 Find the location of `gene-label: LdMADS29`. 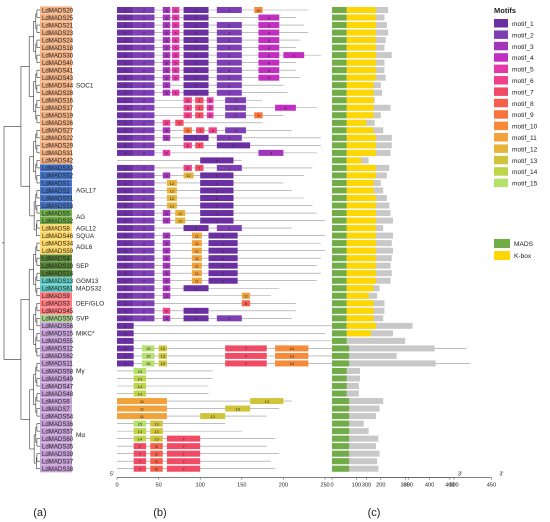

gene-label: LdMADS29 is located at coordinates (58, 146).